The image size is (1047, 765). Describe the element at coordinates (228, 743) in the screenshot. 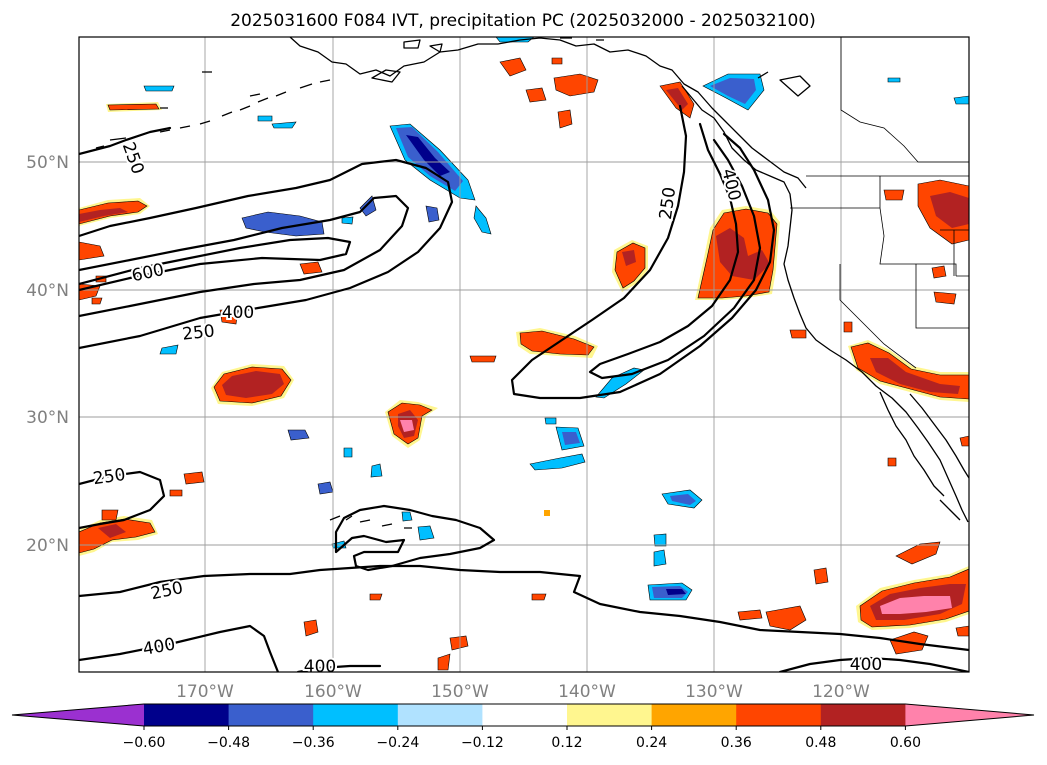

I see `colorbar-tick-label: −0.48` at that location.